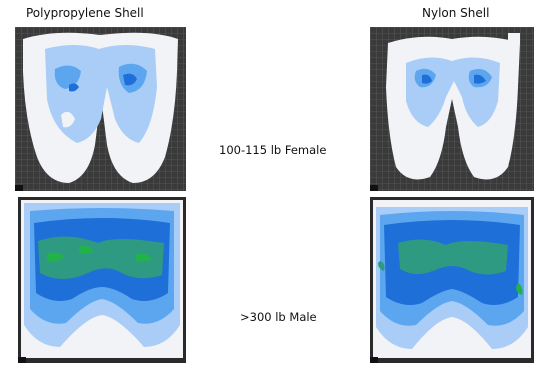  I want to click on pressure-map-nylon-female, so click(452, 109).